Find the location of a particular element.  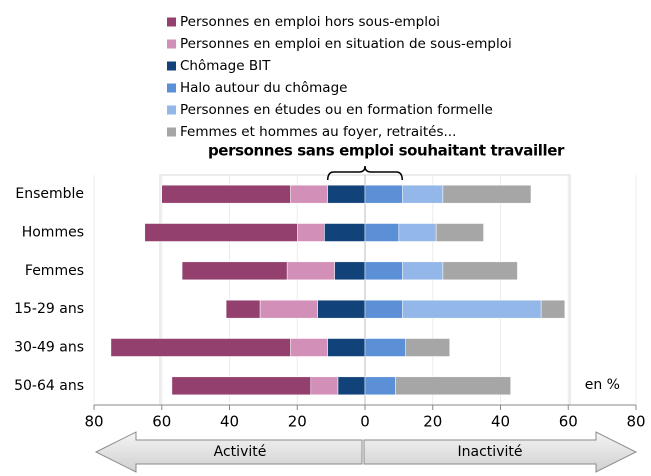

y-tick-label: Hommes is located at coordinates (53, 233).